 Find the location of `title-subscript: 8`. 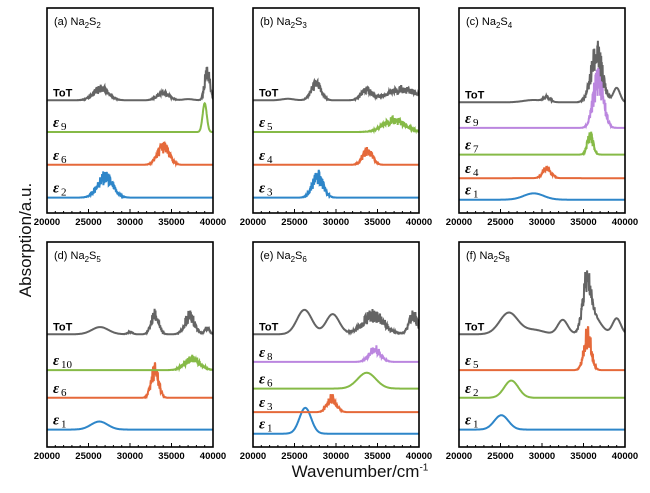

title-subscript: 8 is located at coordinates (507, 259).